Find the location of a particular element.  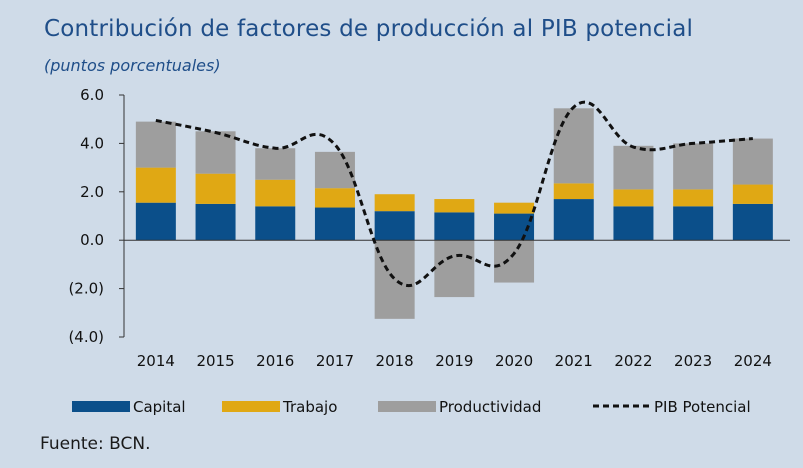

x-tick-label-2021: 2021 is located at coordinates (574, 361).